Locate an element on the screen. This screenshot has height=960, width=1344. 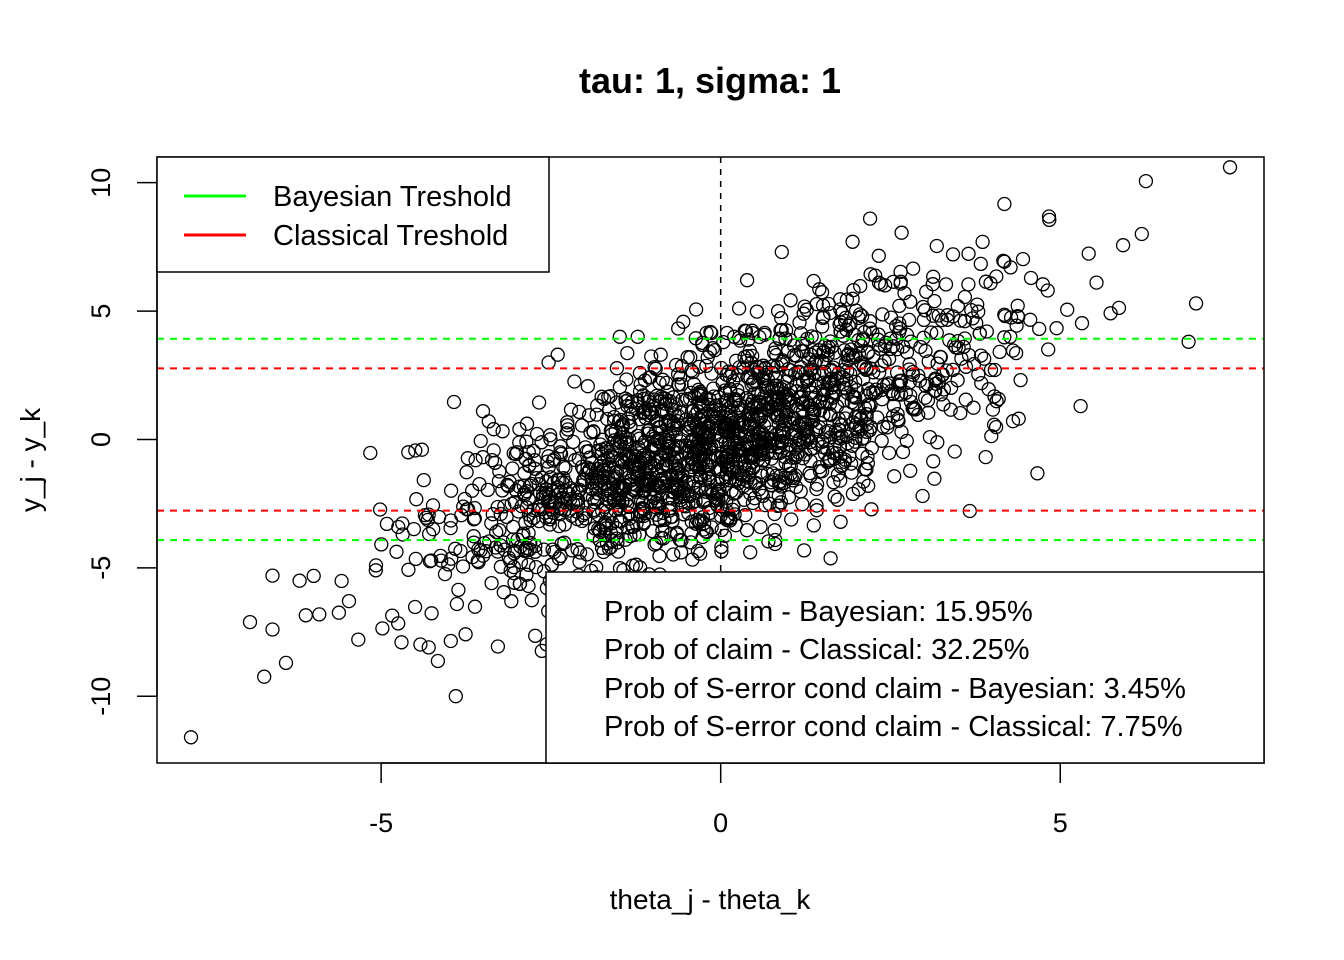
legend-label-bayesian: Bayesian Treshold is located at coordinates (392, 197).